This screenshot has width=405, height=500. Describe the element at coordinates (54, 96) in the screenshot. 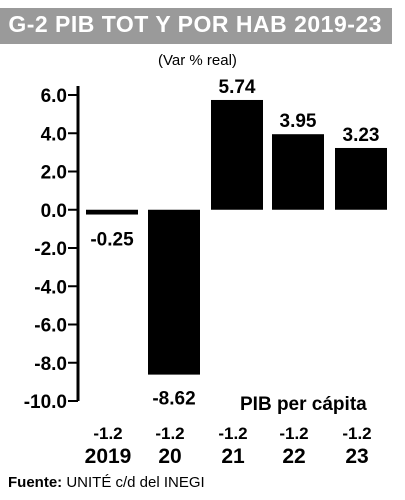

I see `y-tick-label: 6.0` at that location.